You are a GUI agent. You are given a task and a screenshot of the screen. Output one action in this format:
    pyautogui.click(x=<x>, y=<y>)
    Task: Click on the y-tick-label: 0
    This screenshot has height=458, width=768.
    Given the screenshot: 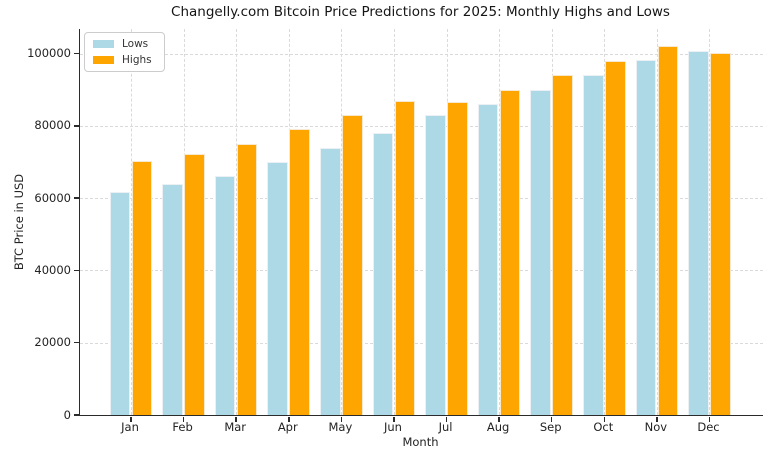 What is the action you would take?
    pyautogui.click(x=67, y=414)
    